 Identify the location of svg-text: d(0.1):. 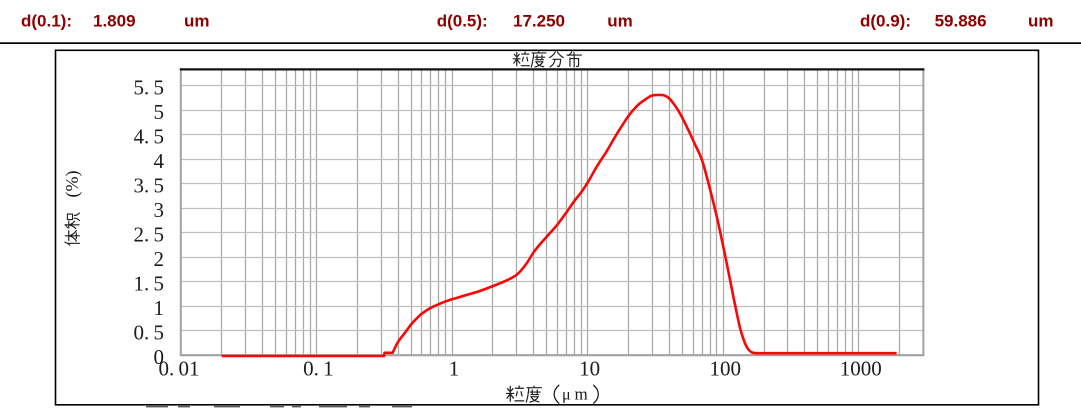
(46, 20).